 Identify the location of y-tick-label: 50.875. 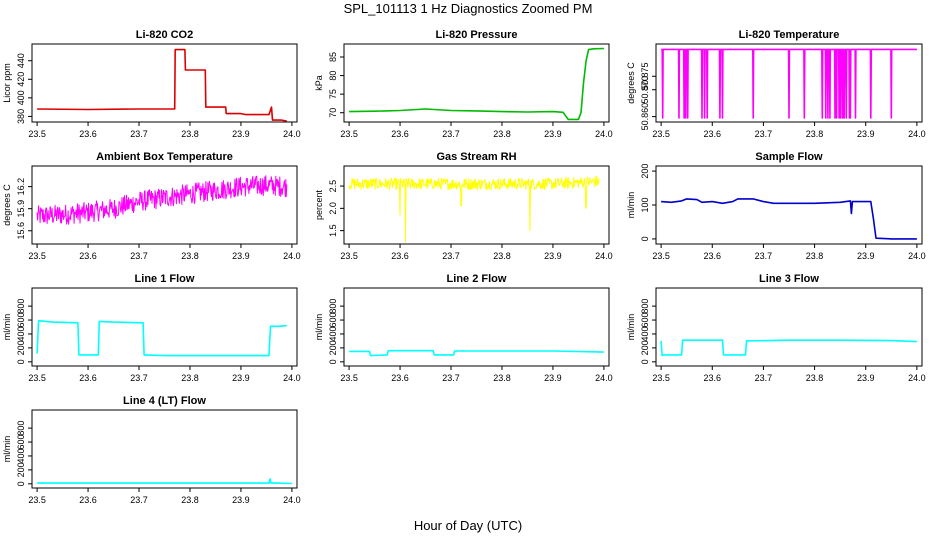
(645, 77).